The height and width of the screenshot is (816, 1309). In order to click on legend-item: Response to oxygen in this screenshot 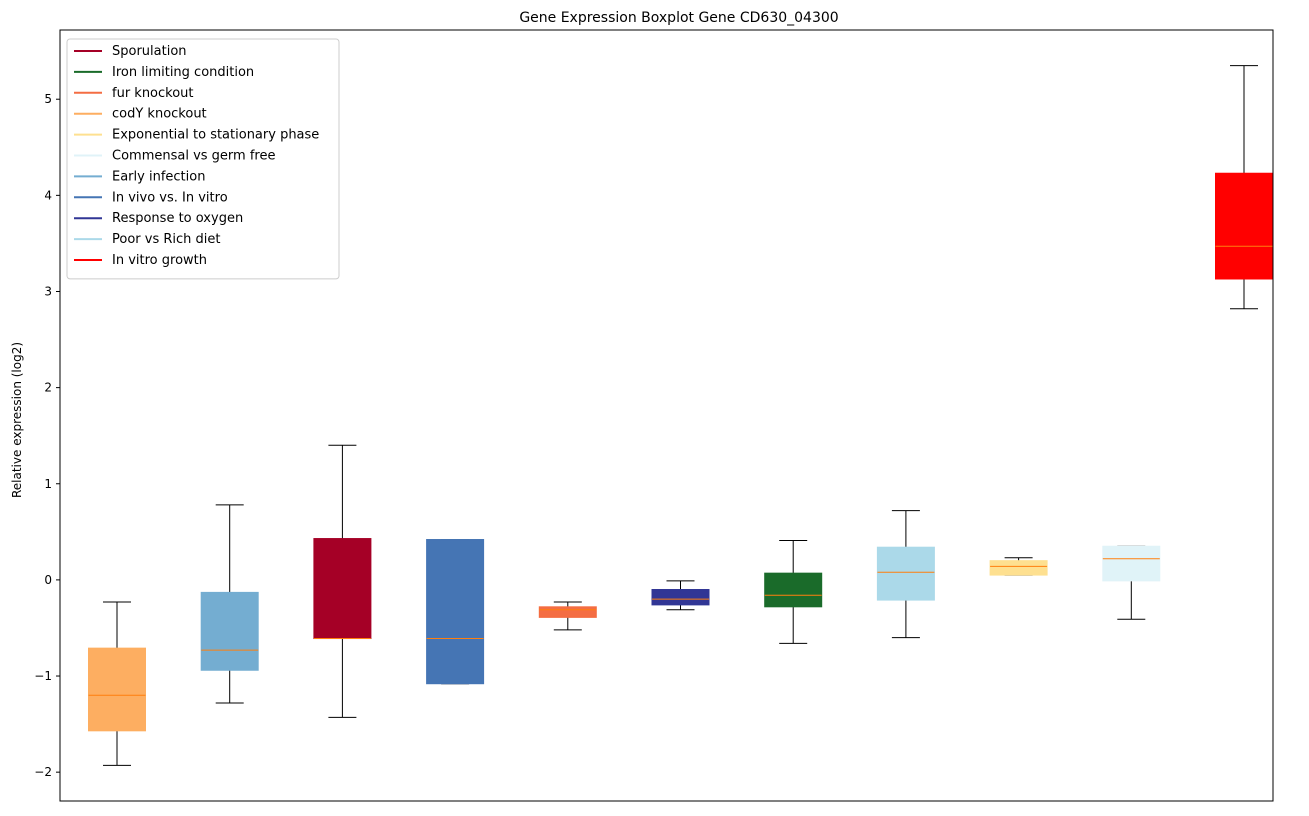, I will do `click(158, 218)`.